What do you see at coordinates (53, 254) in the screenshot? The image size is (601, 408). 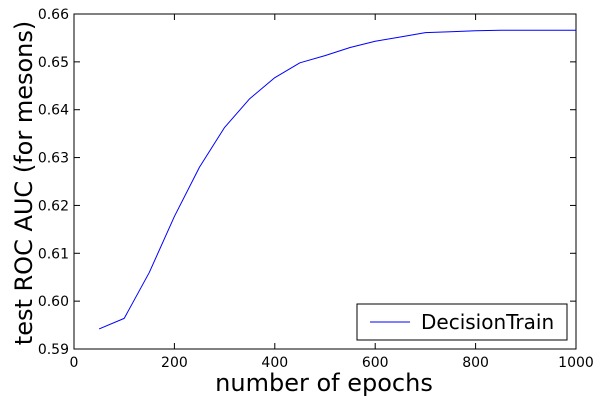 I see `y-tick-label: 0.61` at bounding box center [53, 254].